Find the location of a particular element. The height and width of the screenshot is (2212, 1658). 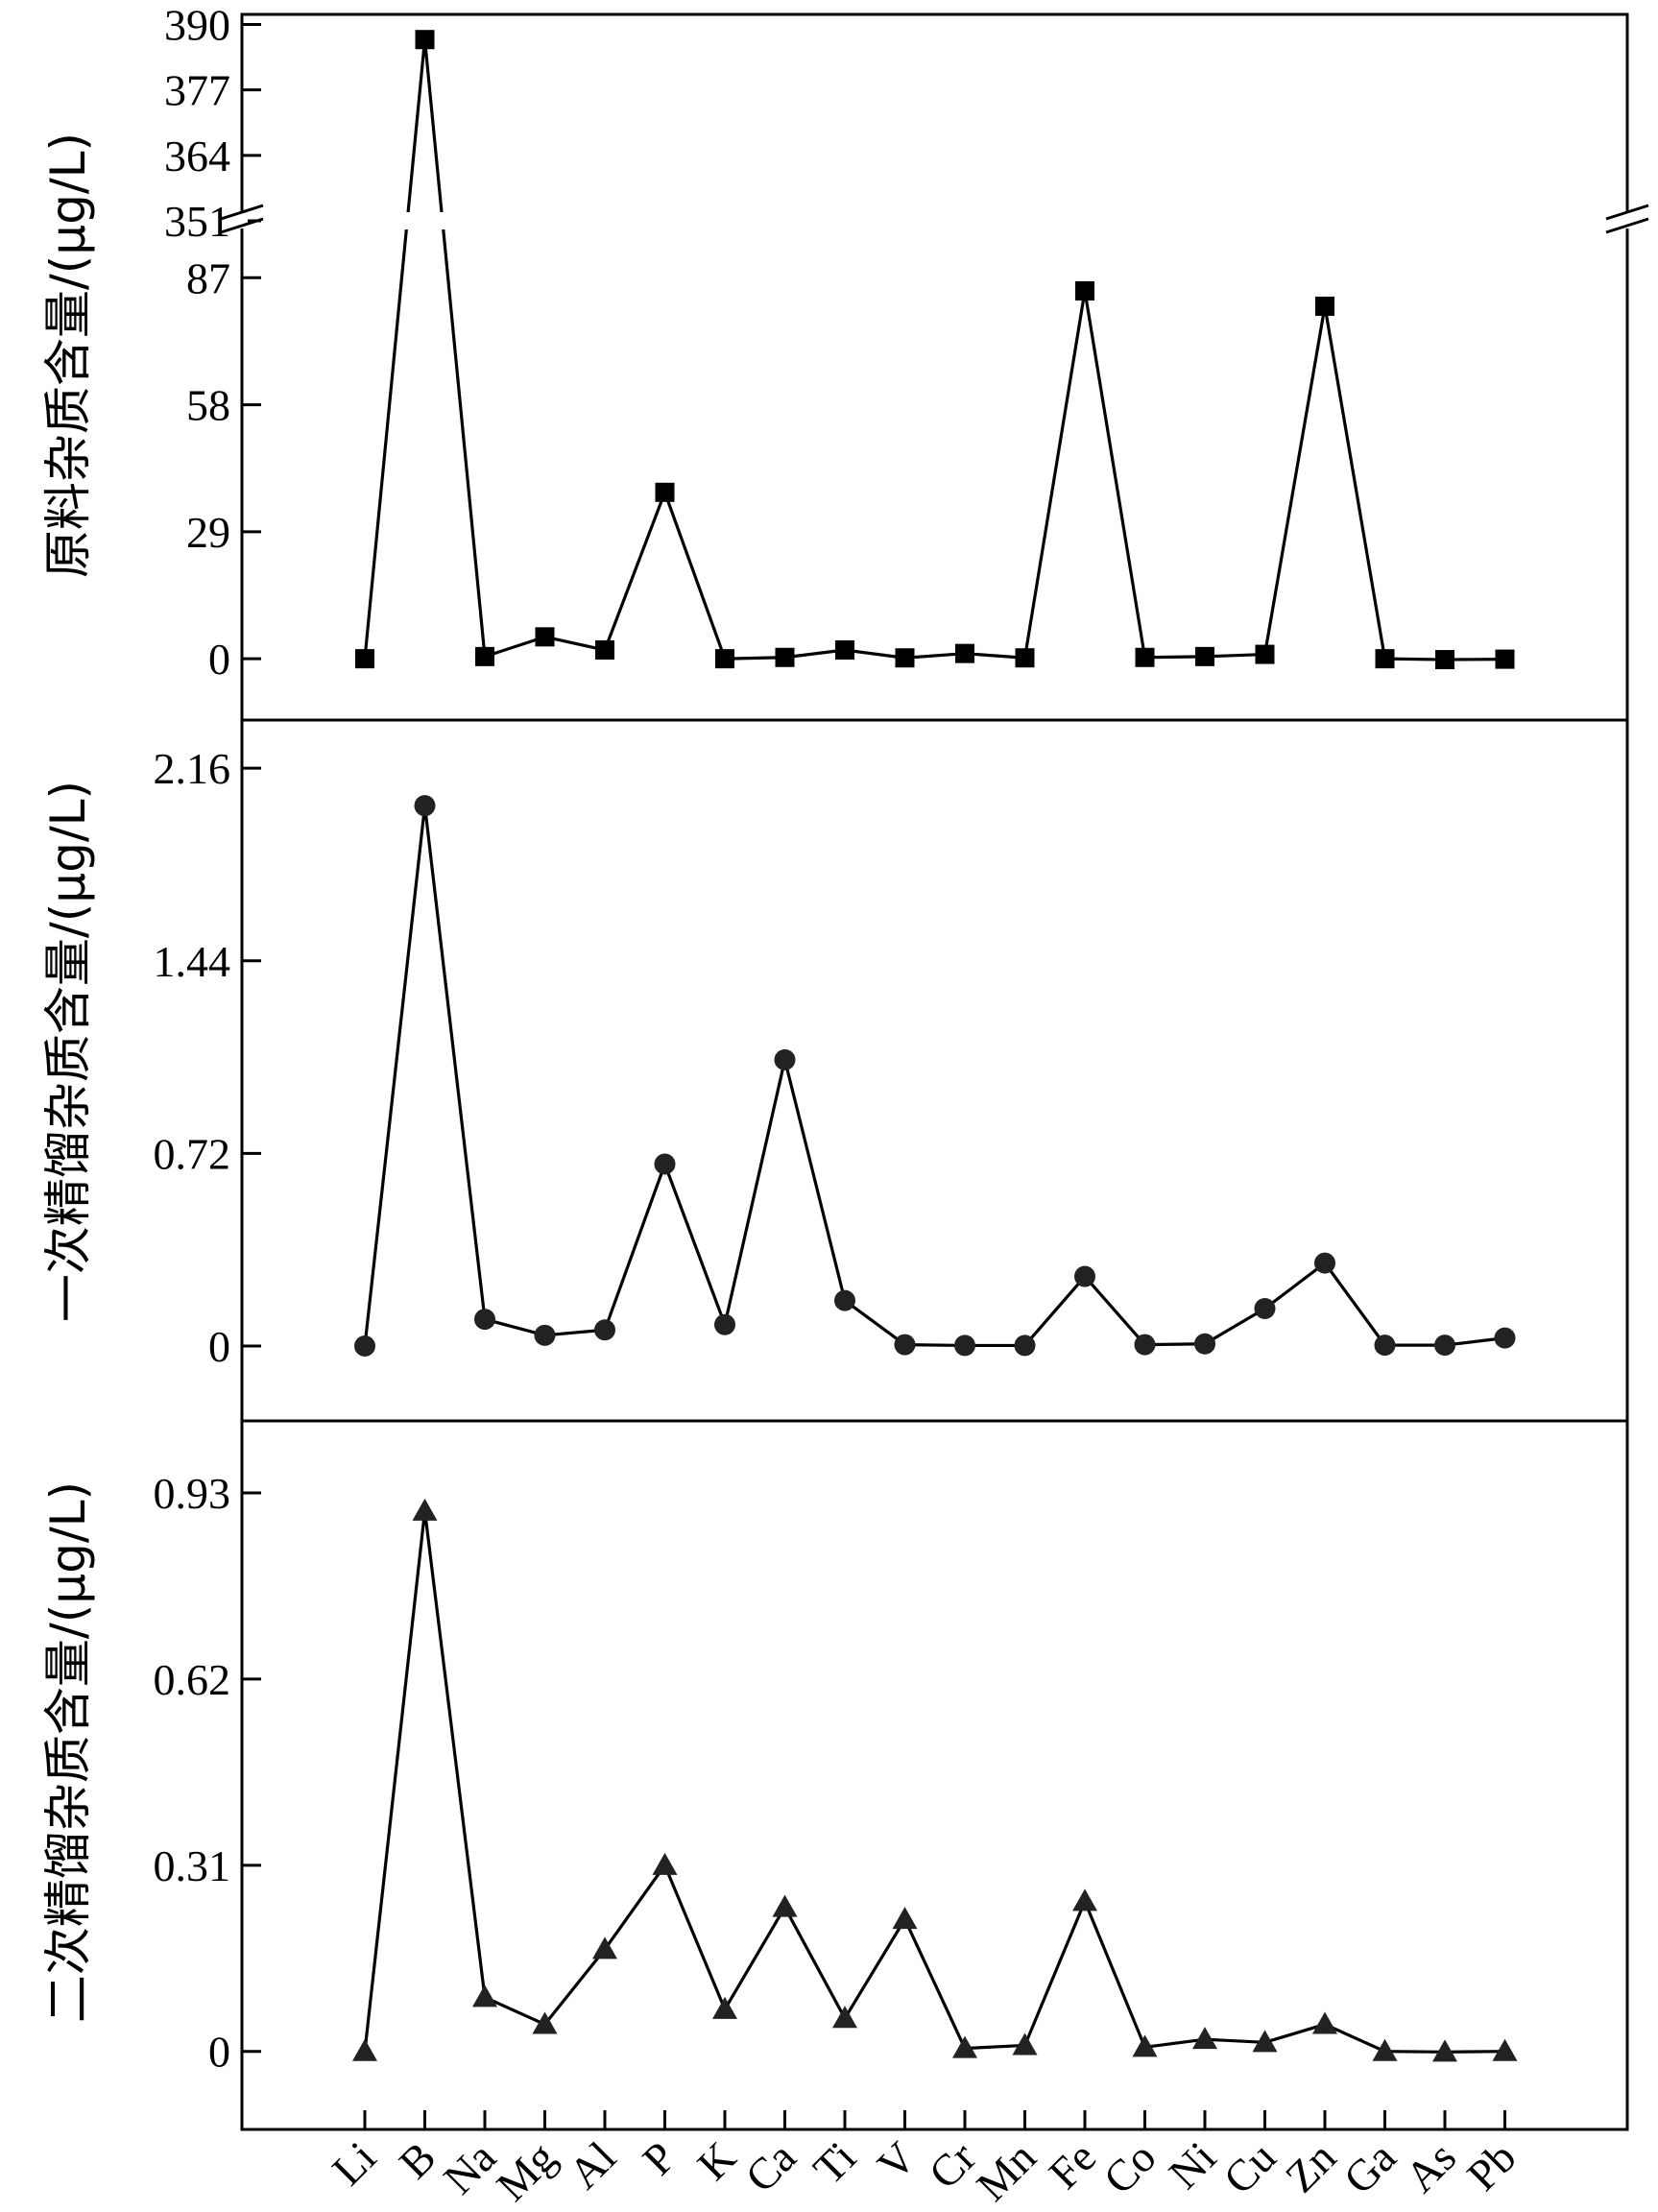

axis-break-mark-0-a is located at coordinates (242, 212).